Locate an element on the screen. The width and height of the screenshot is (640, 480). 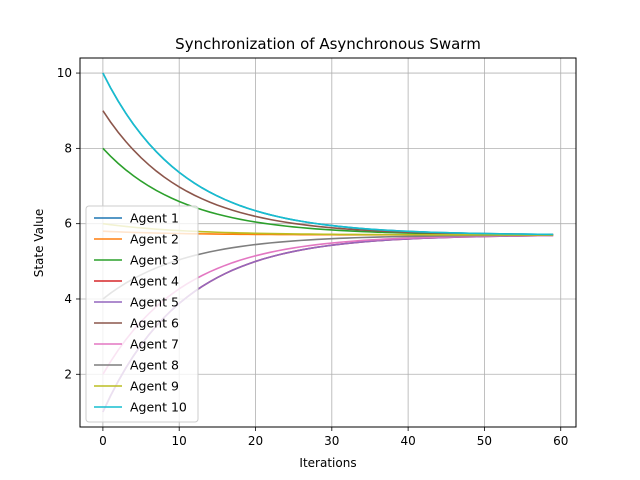
y-tick-label: 4 is located at coordinates (68, 299).